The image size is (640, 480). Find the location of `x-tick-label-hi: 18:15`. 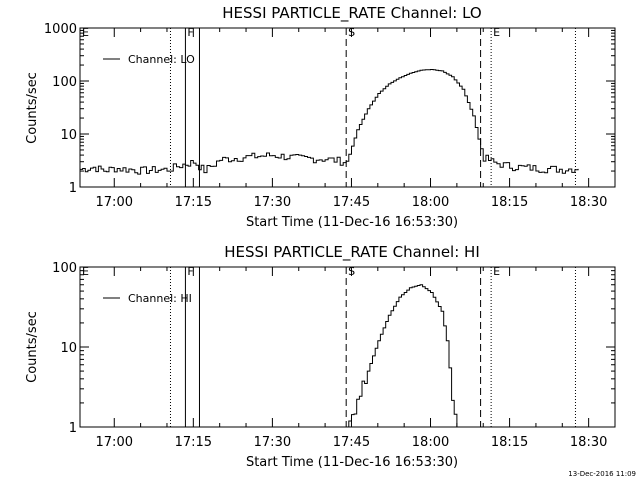

x-tick-label-hi: 18:15 is located at coordinates (509, 442).